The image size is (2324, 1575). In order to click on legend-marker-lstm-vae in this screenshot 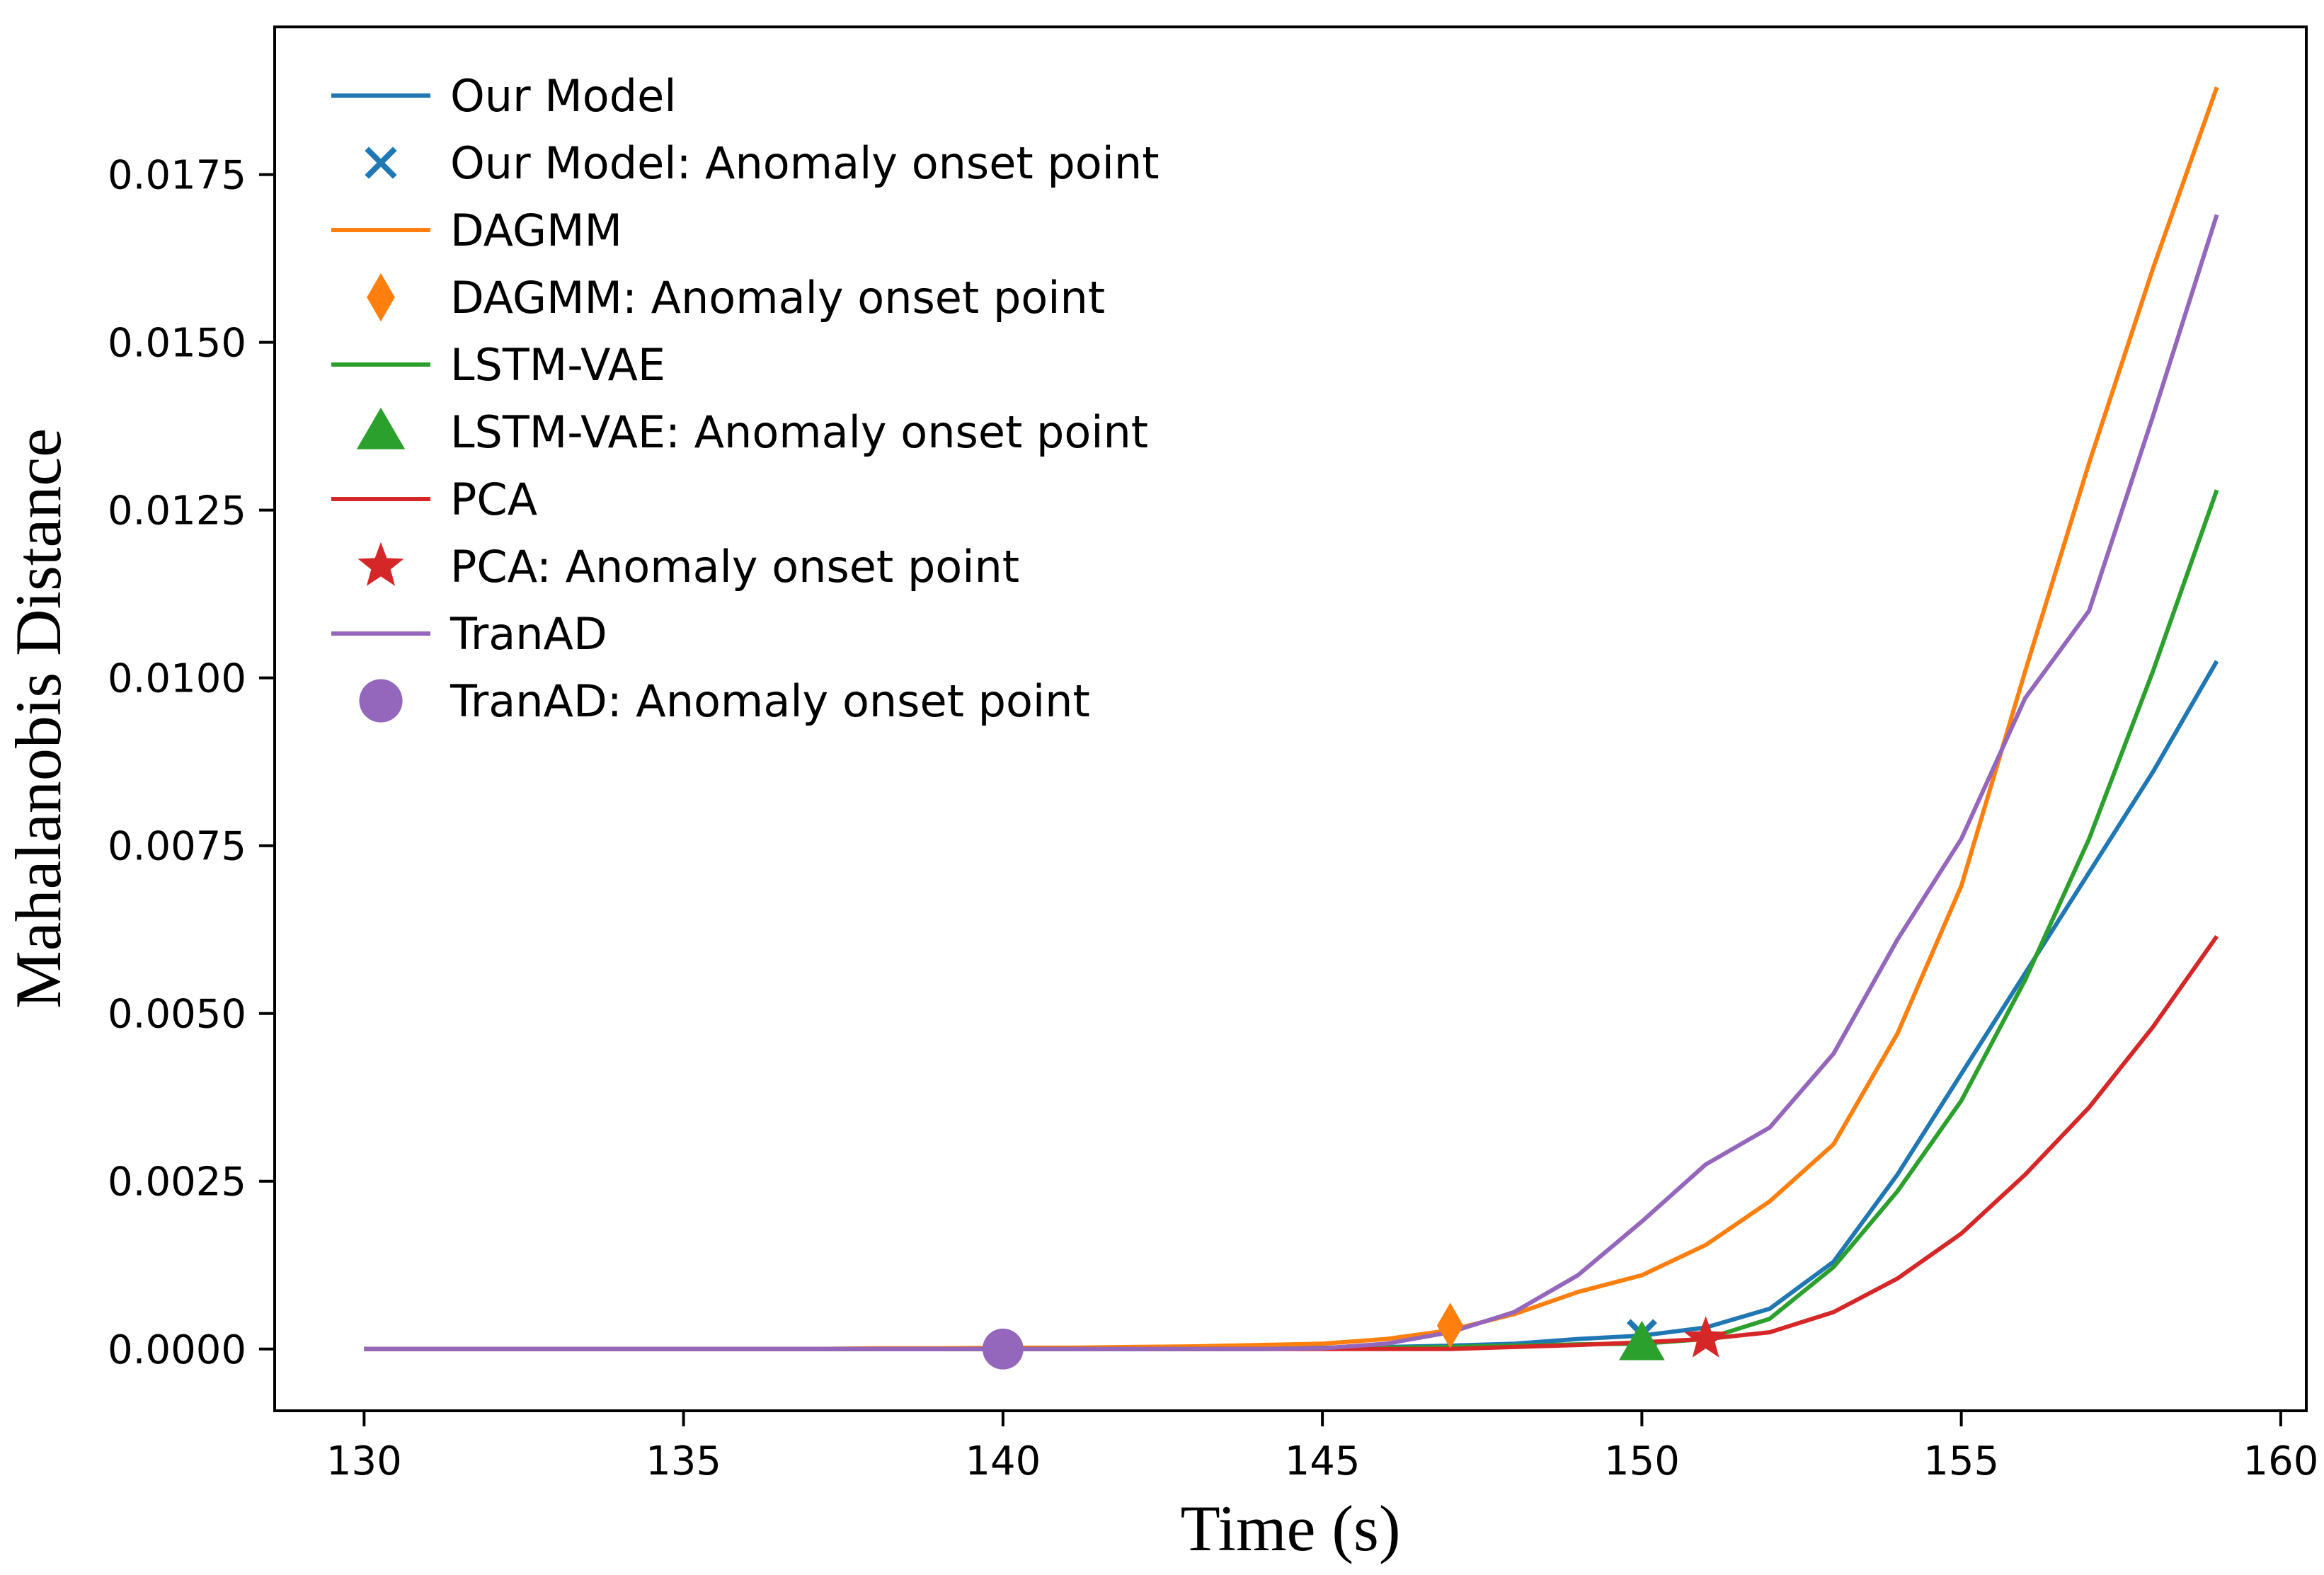, I will do `click(381, 428)`.